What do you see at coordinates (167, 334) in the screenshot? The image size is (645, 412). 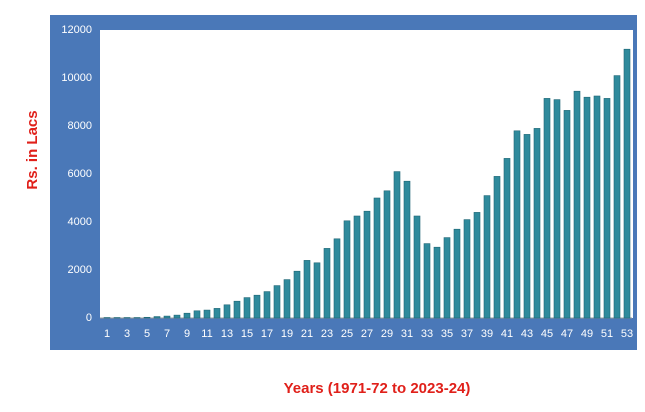 I see `x-tick-label: 7` at bounding box center [167, 334].